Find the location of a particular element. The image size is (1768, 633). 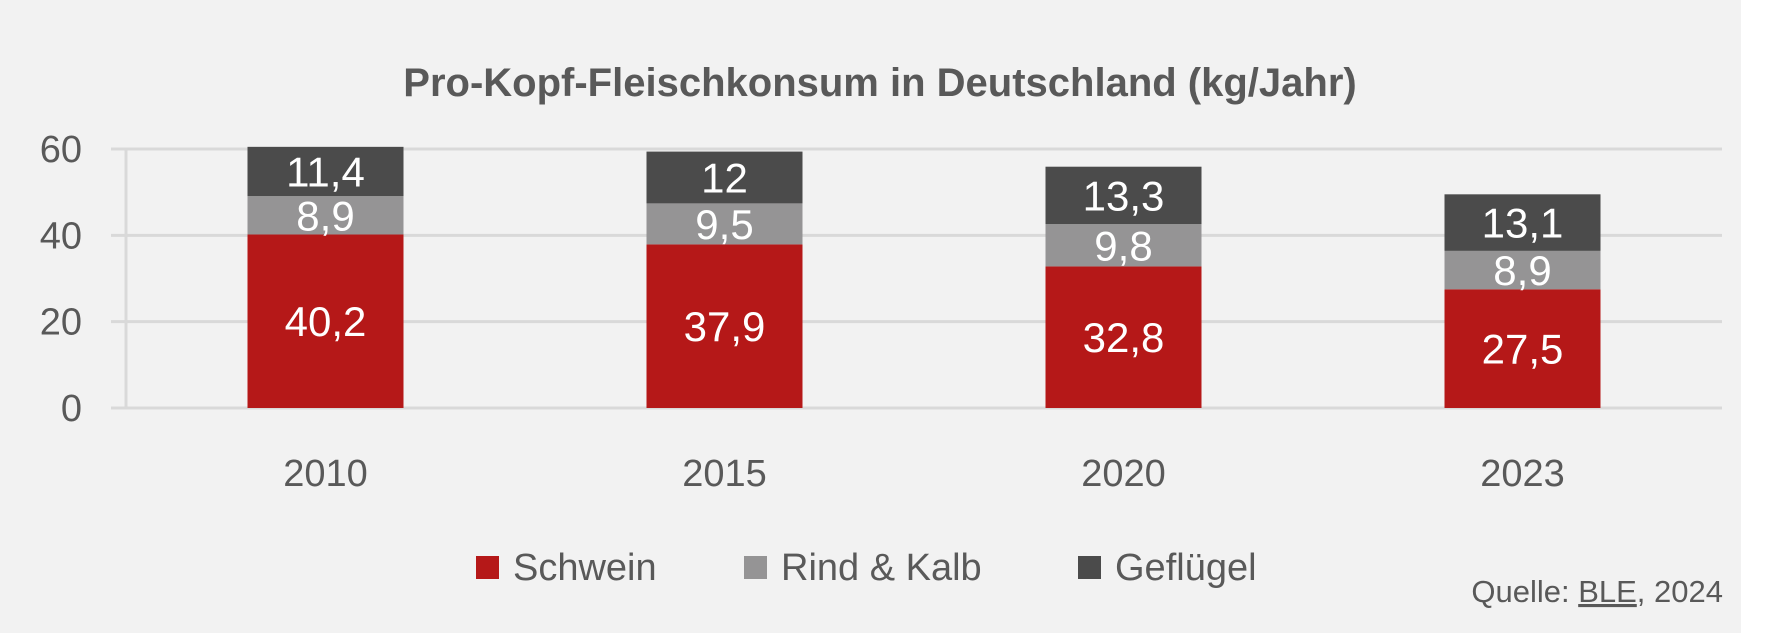

data-label: 9,5 is located at coordinates (724, 224).